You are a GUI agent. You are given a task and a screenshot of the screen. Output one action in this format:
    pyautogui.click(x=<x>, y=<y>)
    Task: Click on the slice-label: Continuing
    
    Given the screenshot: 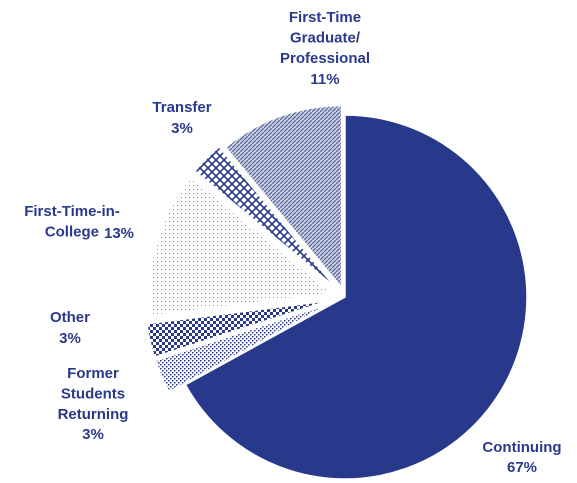 What is the action you would take?
    pyautogui.click(x=521, y=447)
    